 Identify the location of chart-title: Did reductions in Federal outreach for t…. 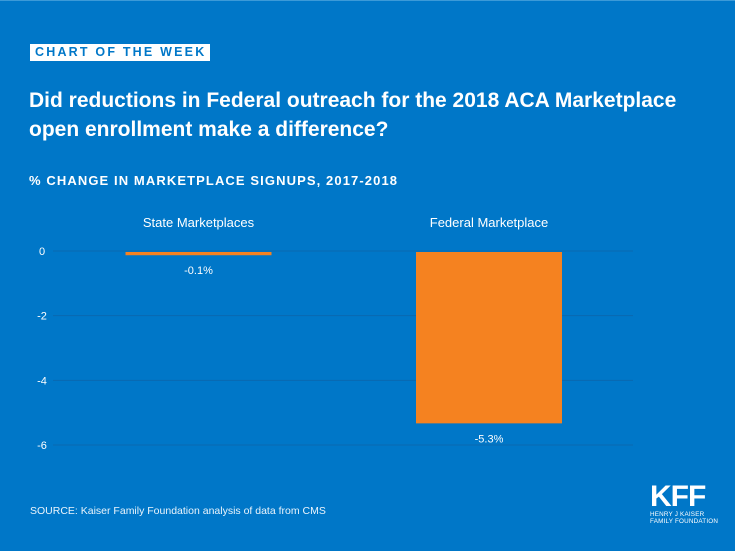
(353, 115).